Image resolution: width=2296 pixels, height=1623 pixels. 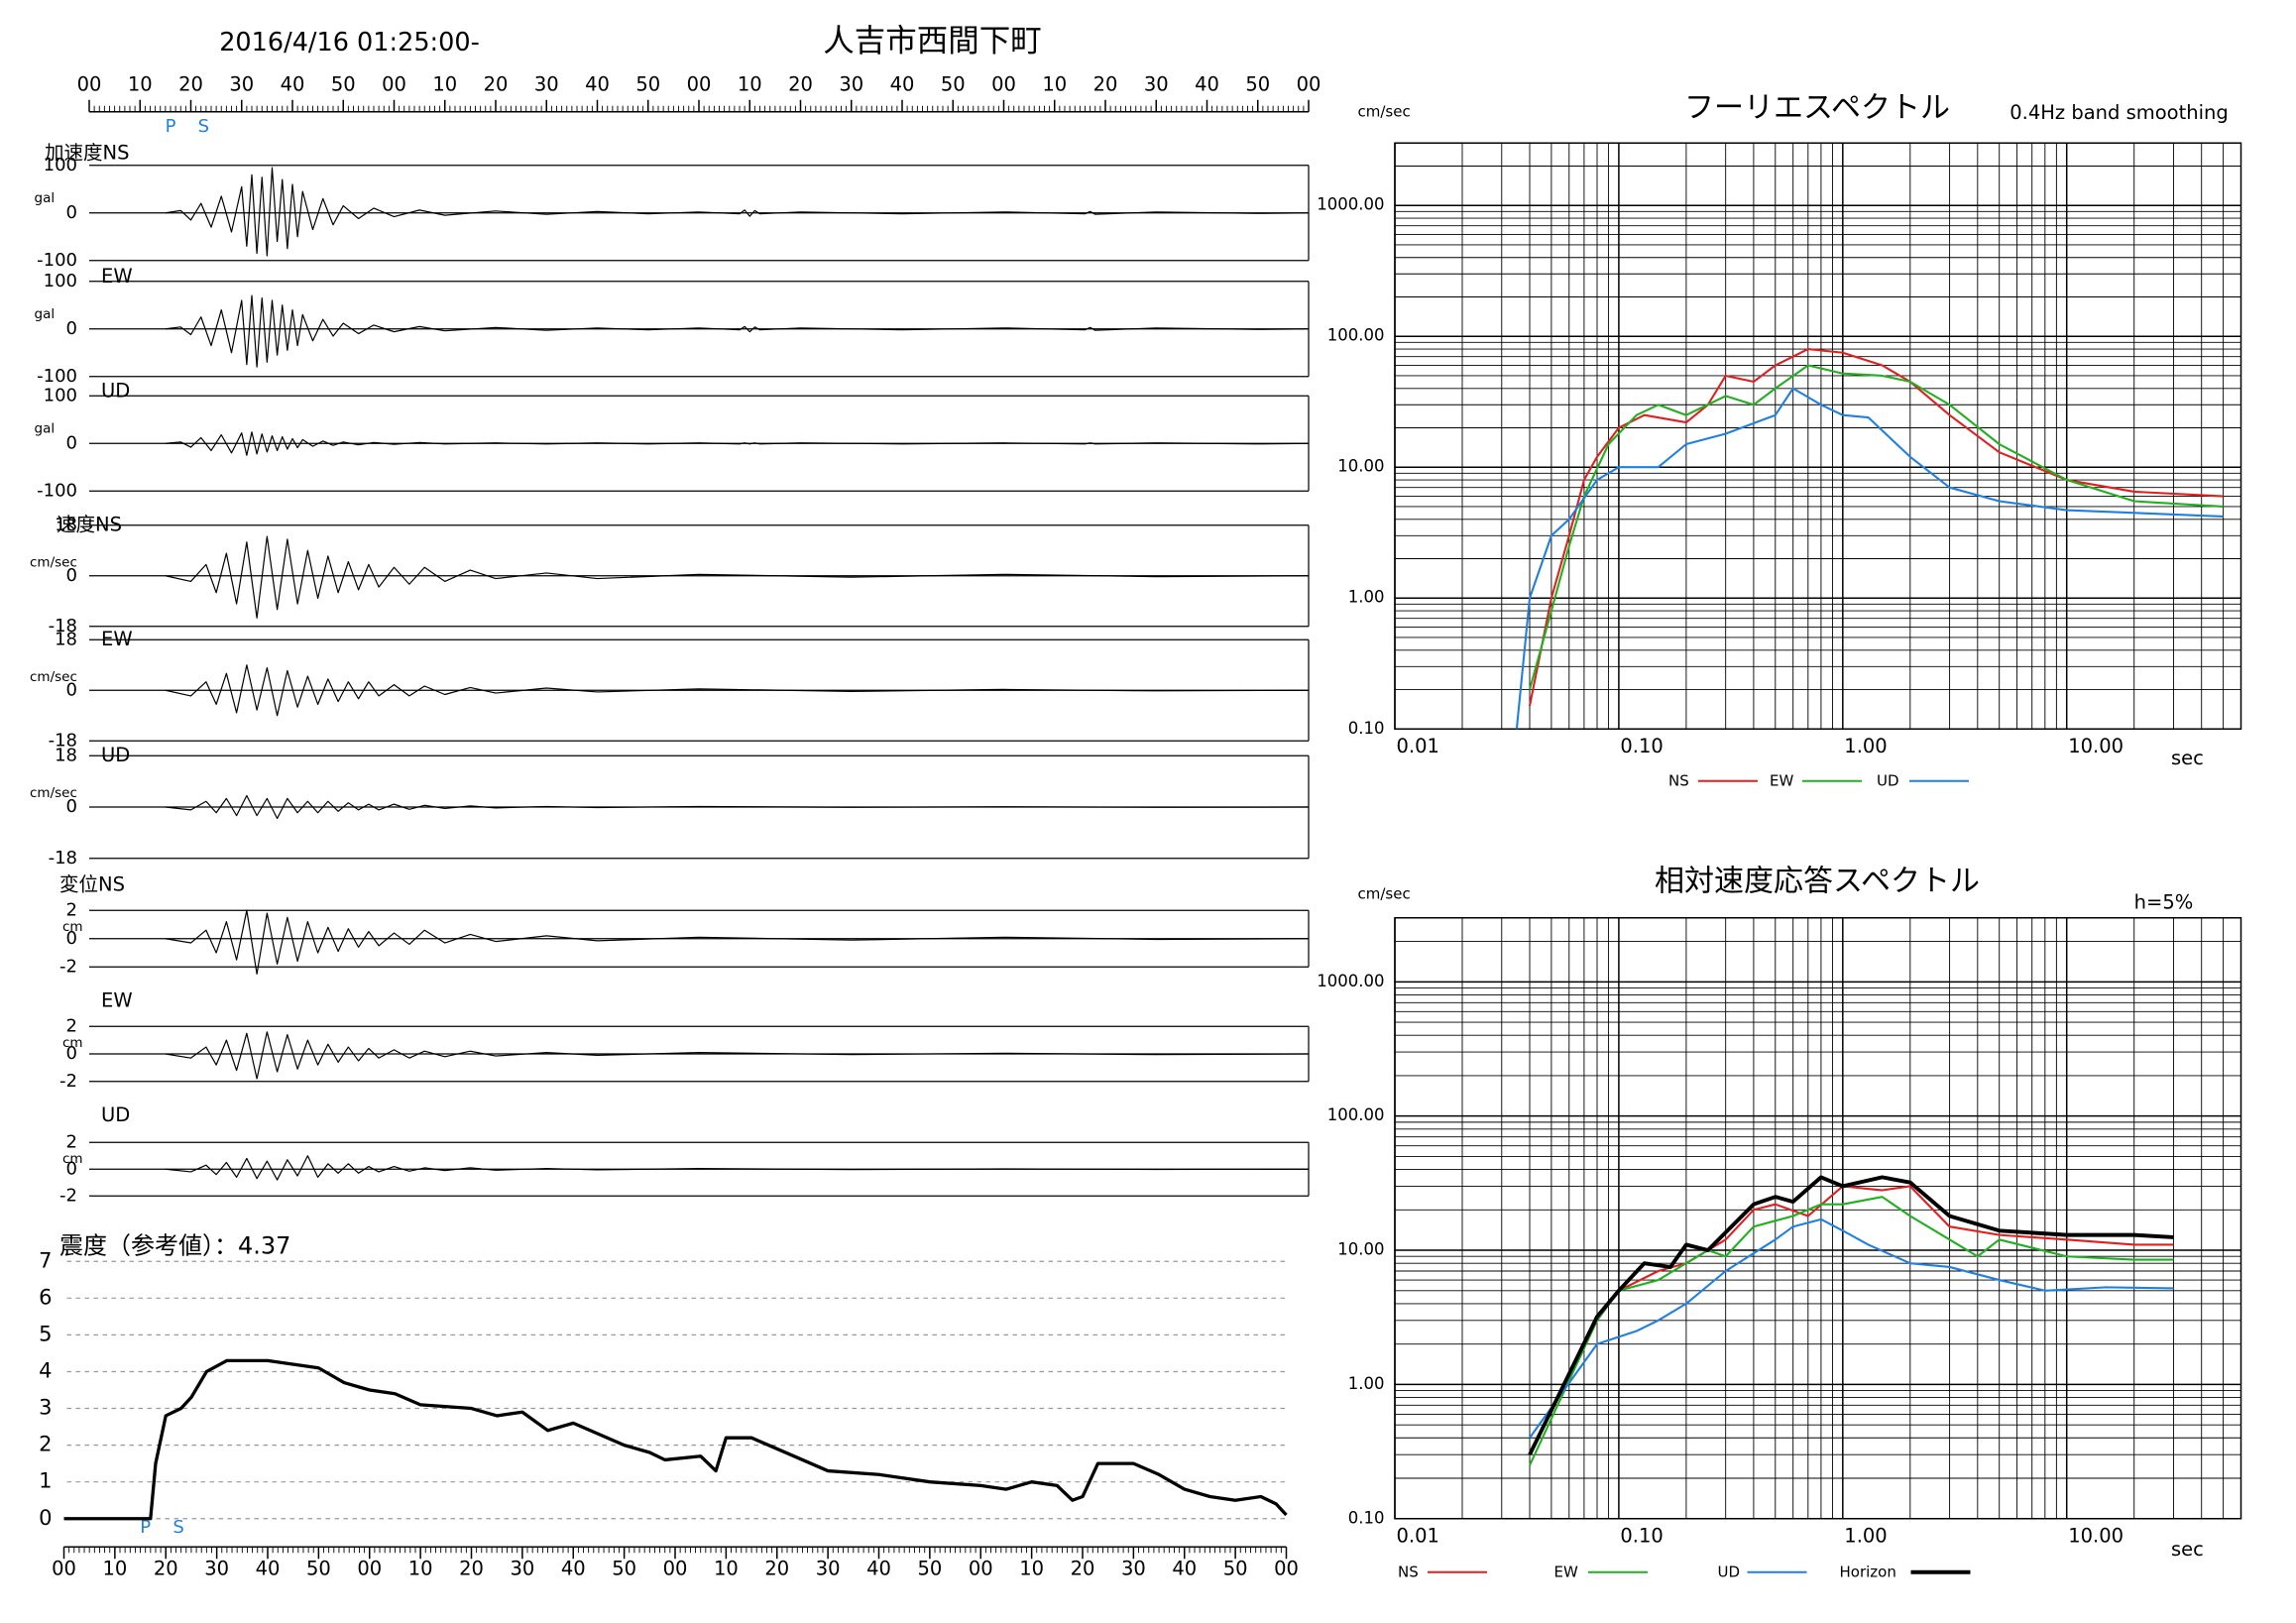 What do you see at coordinates (1781, 780) in the screenshot?
I see `legend-label: EW` at bounding box center [1781, 780].